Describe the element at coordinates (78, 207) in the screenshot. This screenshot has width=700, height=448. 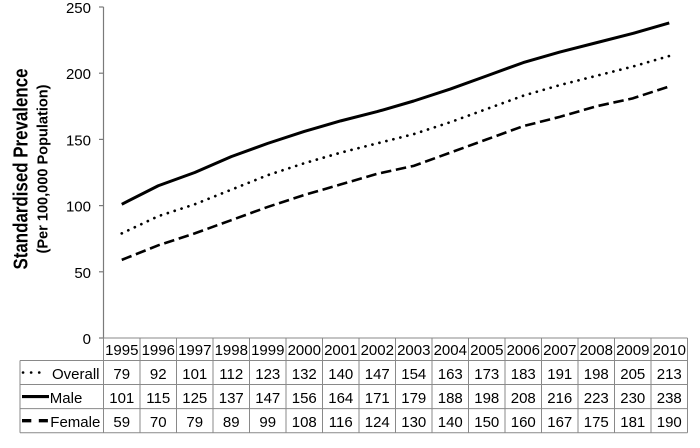
I see `svg-text: 100` at that location.